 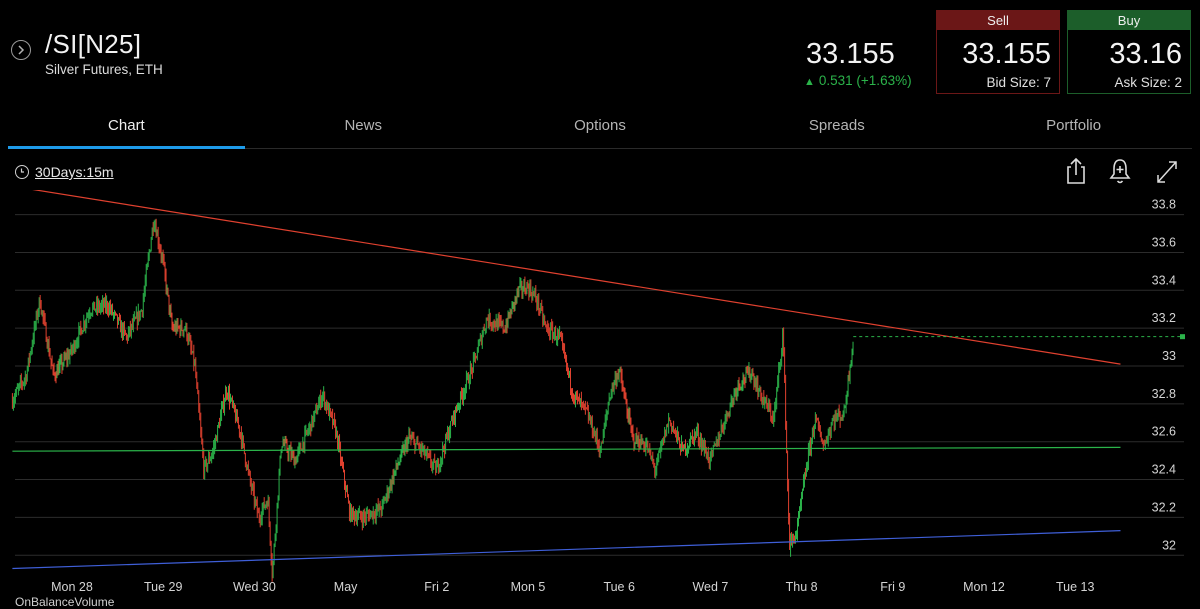 I want to click on x-tick-label: May, so click(x=346, y=587).